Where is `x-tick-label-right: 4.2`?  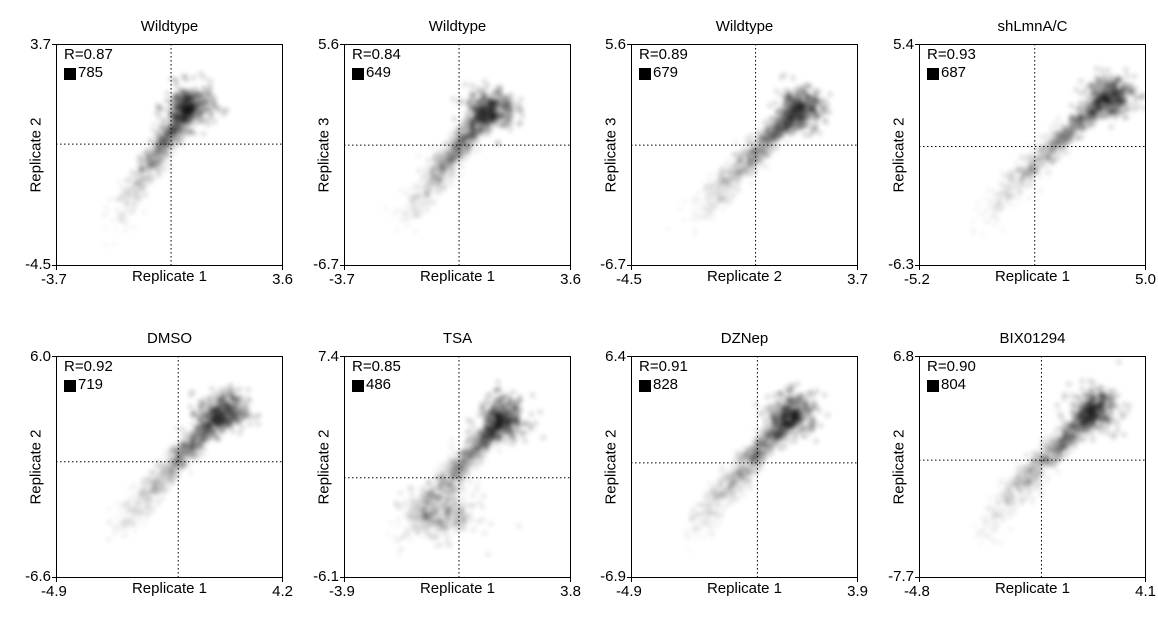 x-tick-label-right: 4.2 is located at coordinates (282, 591).